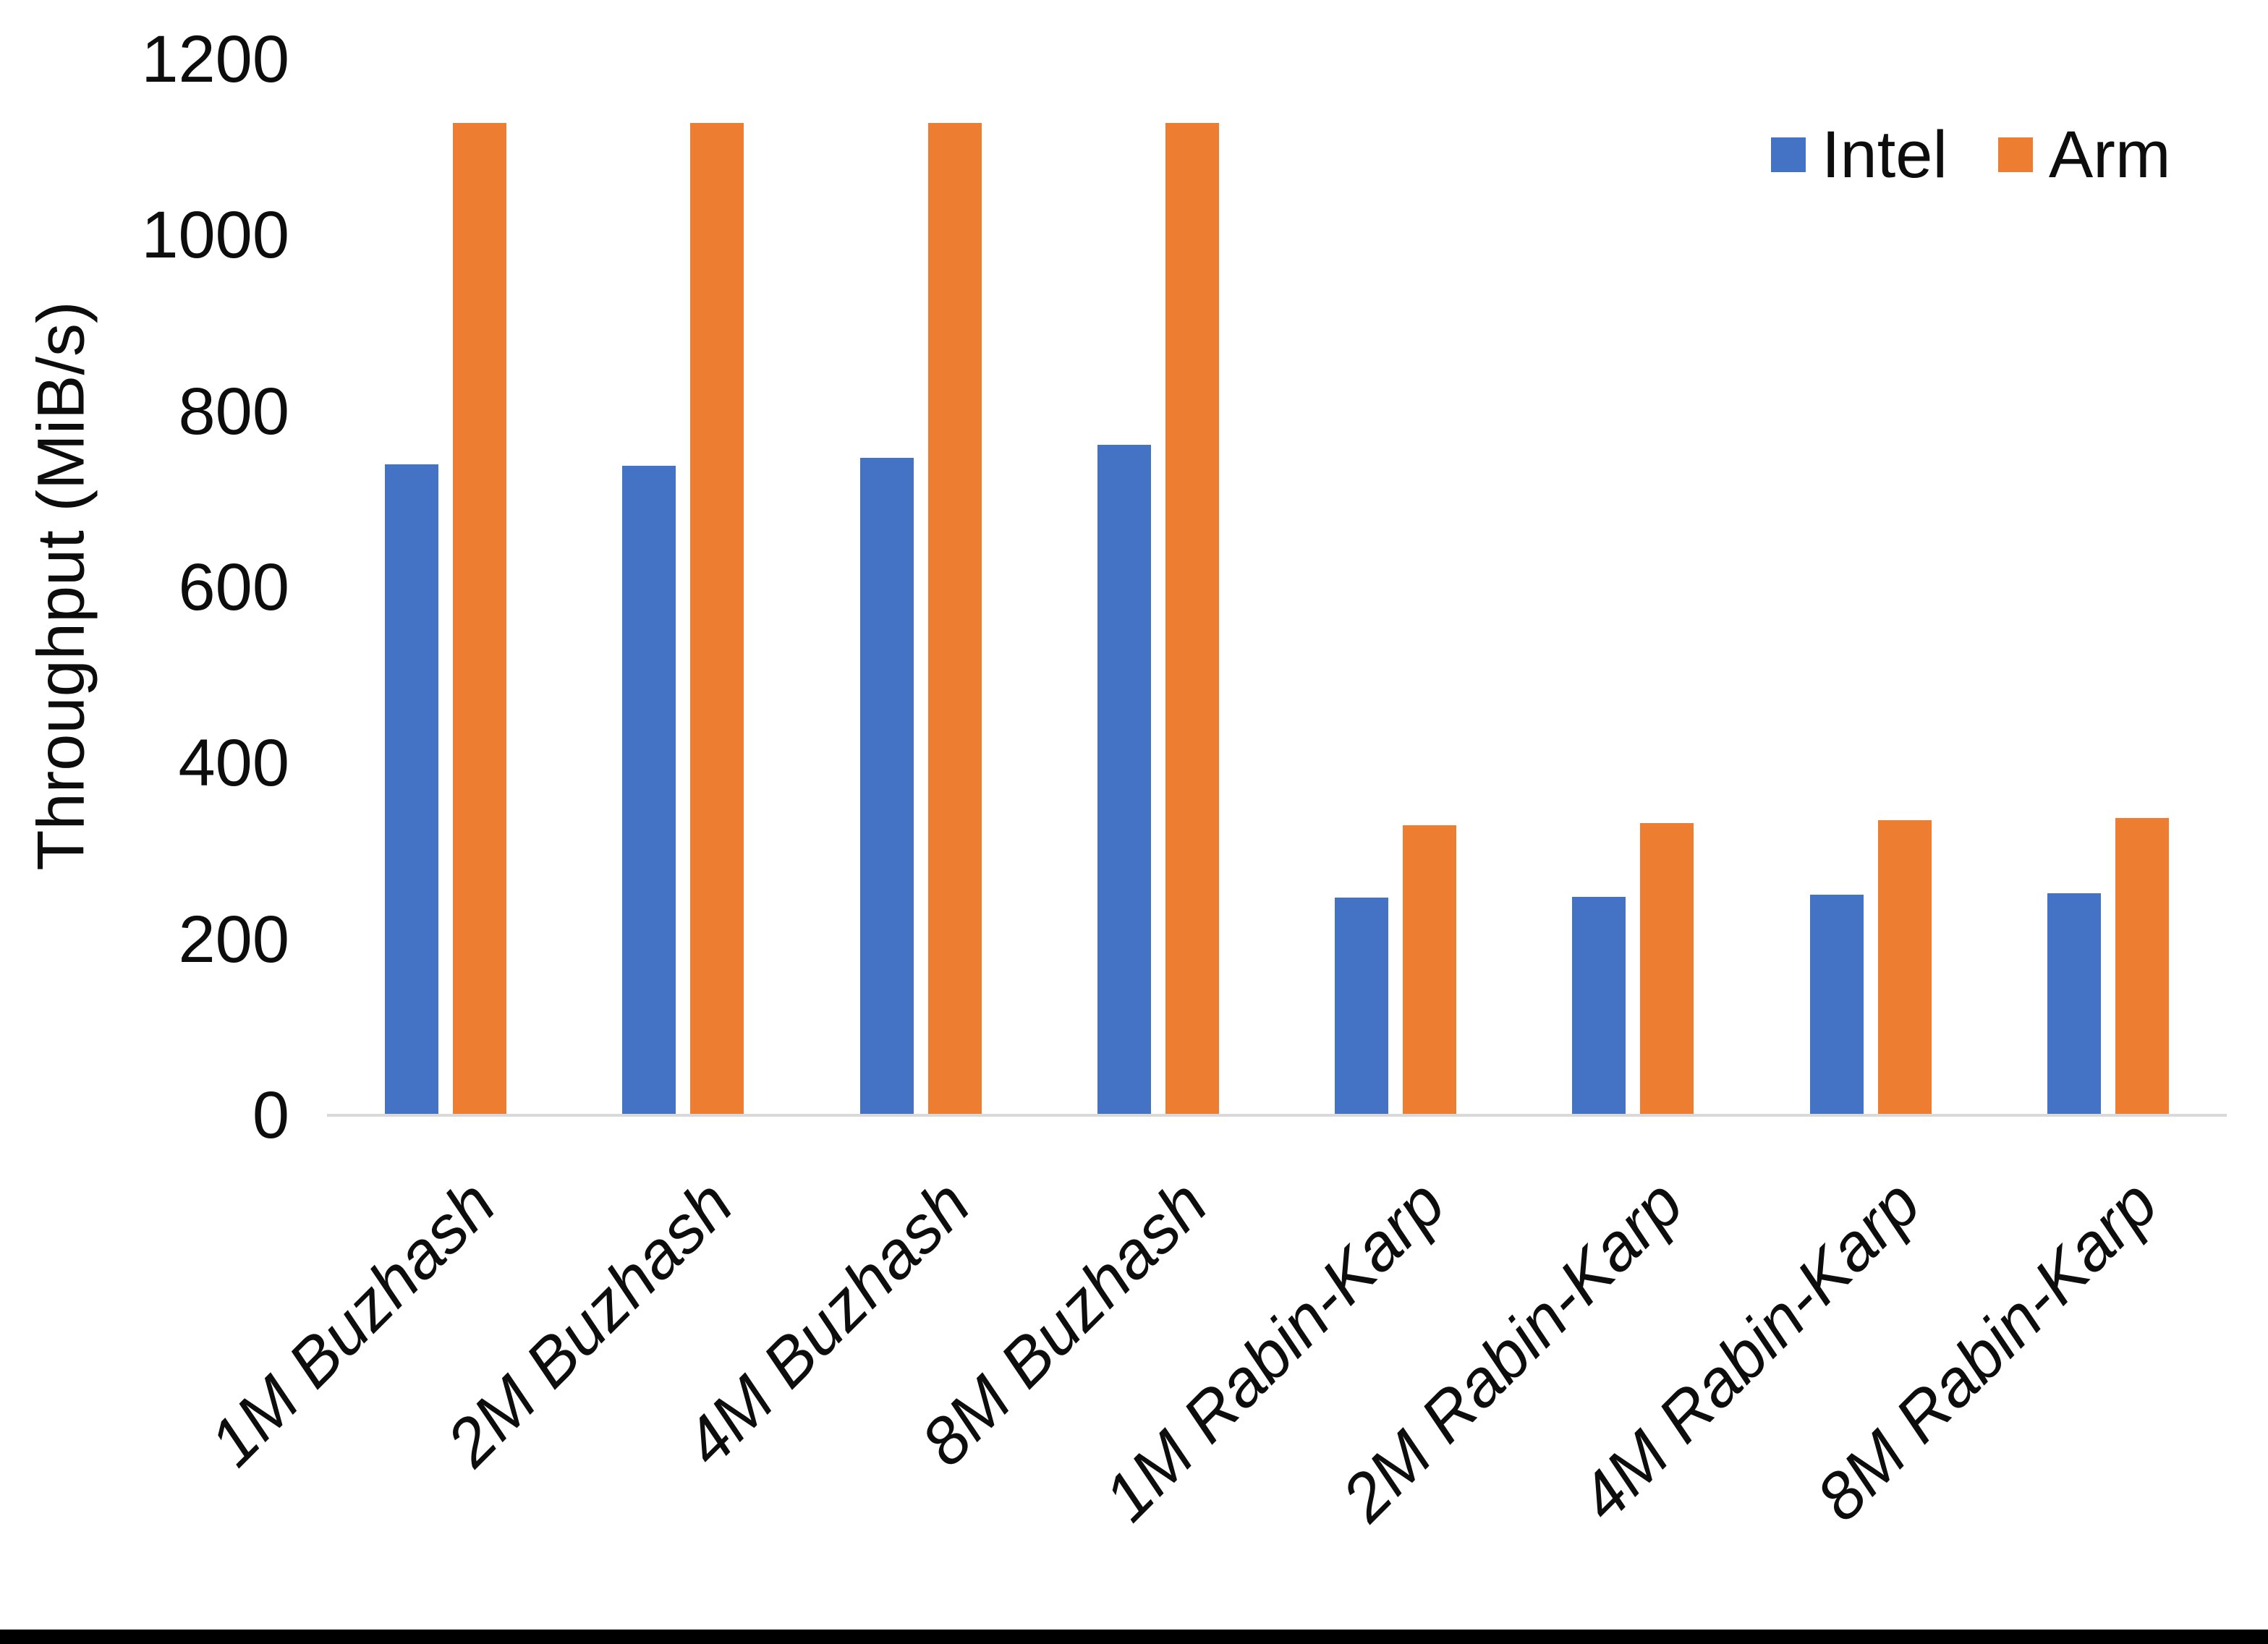  I want to click on x-axis-line, so click(1277, 1115).